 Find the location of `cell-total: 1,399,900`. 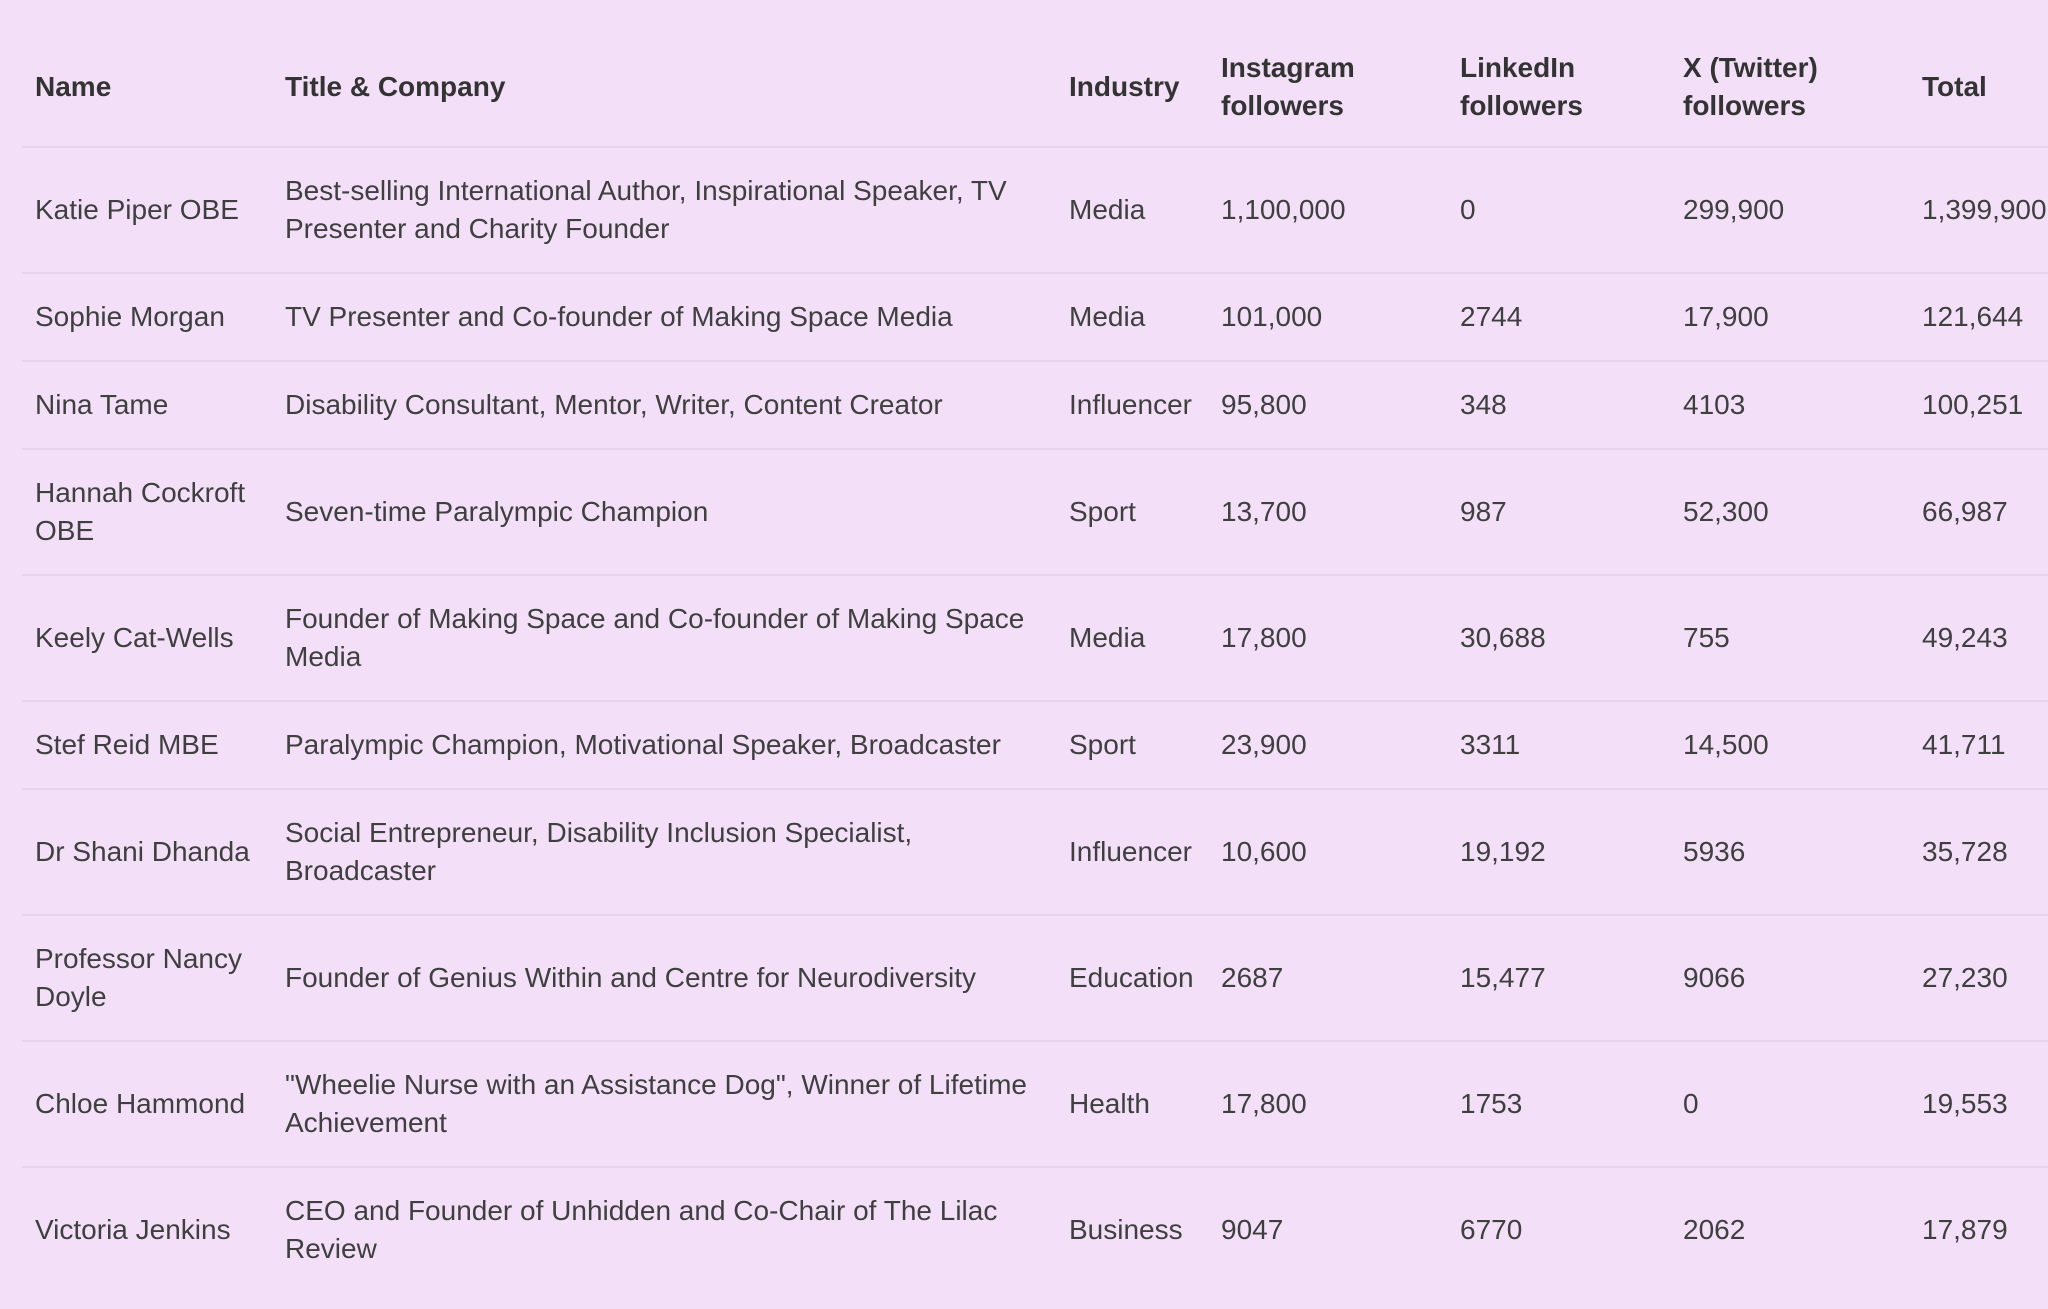

cell-total: 1,399,900 is located at coordinates (1978, 210).